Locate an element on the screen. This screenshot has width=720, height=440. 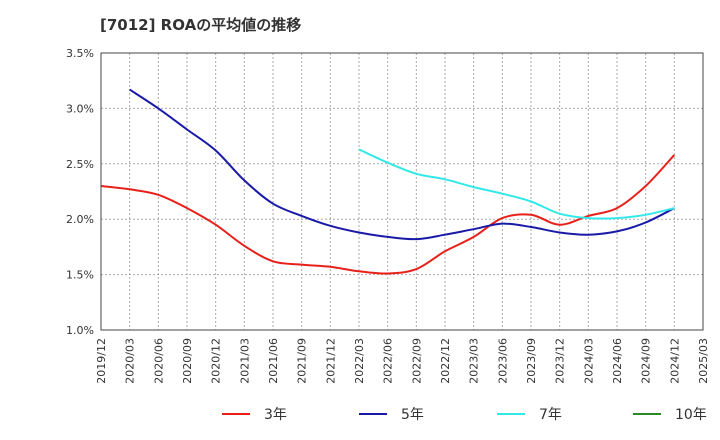
y-tick-label: 2.5% is located at coordinates (80, 164).